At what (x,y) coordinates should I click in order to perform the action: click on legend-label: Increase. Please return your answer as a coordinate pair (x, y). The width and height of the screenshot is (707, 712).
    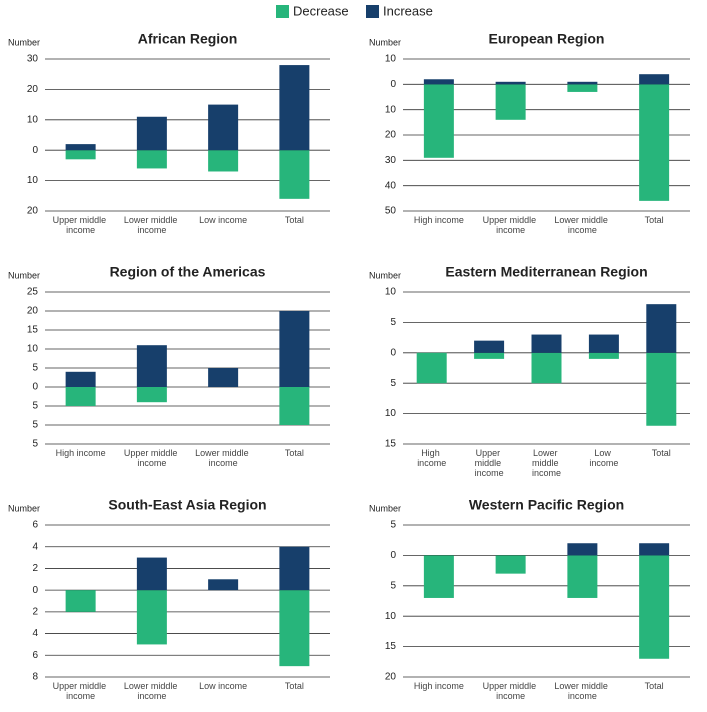
    Looking at the image, I should click on (408, 10).